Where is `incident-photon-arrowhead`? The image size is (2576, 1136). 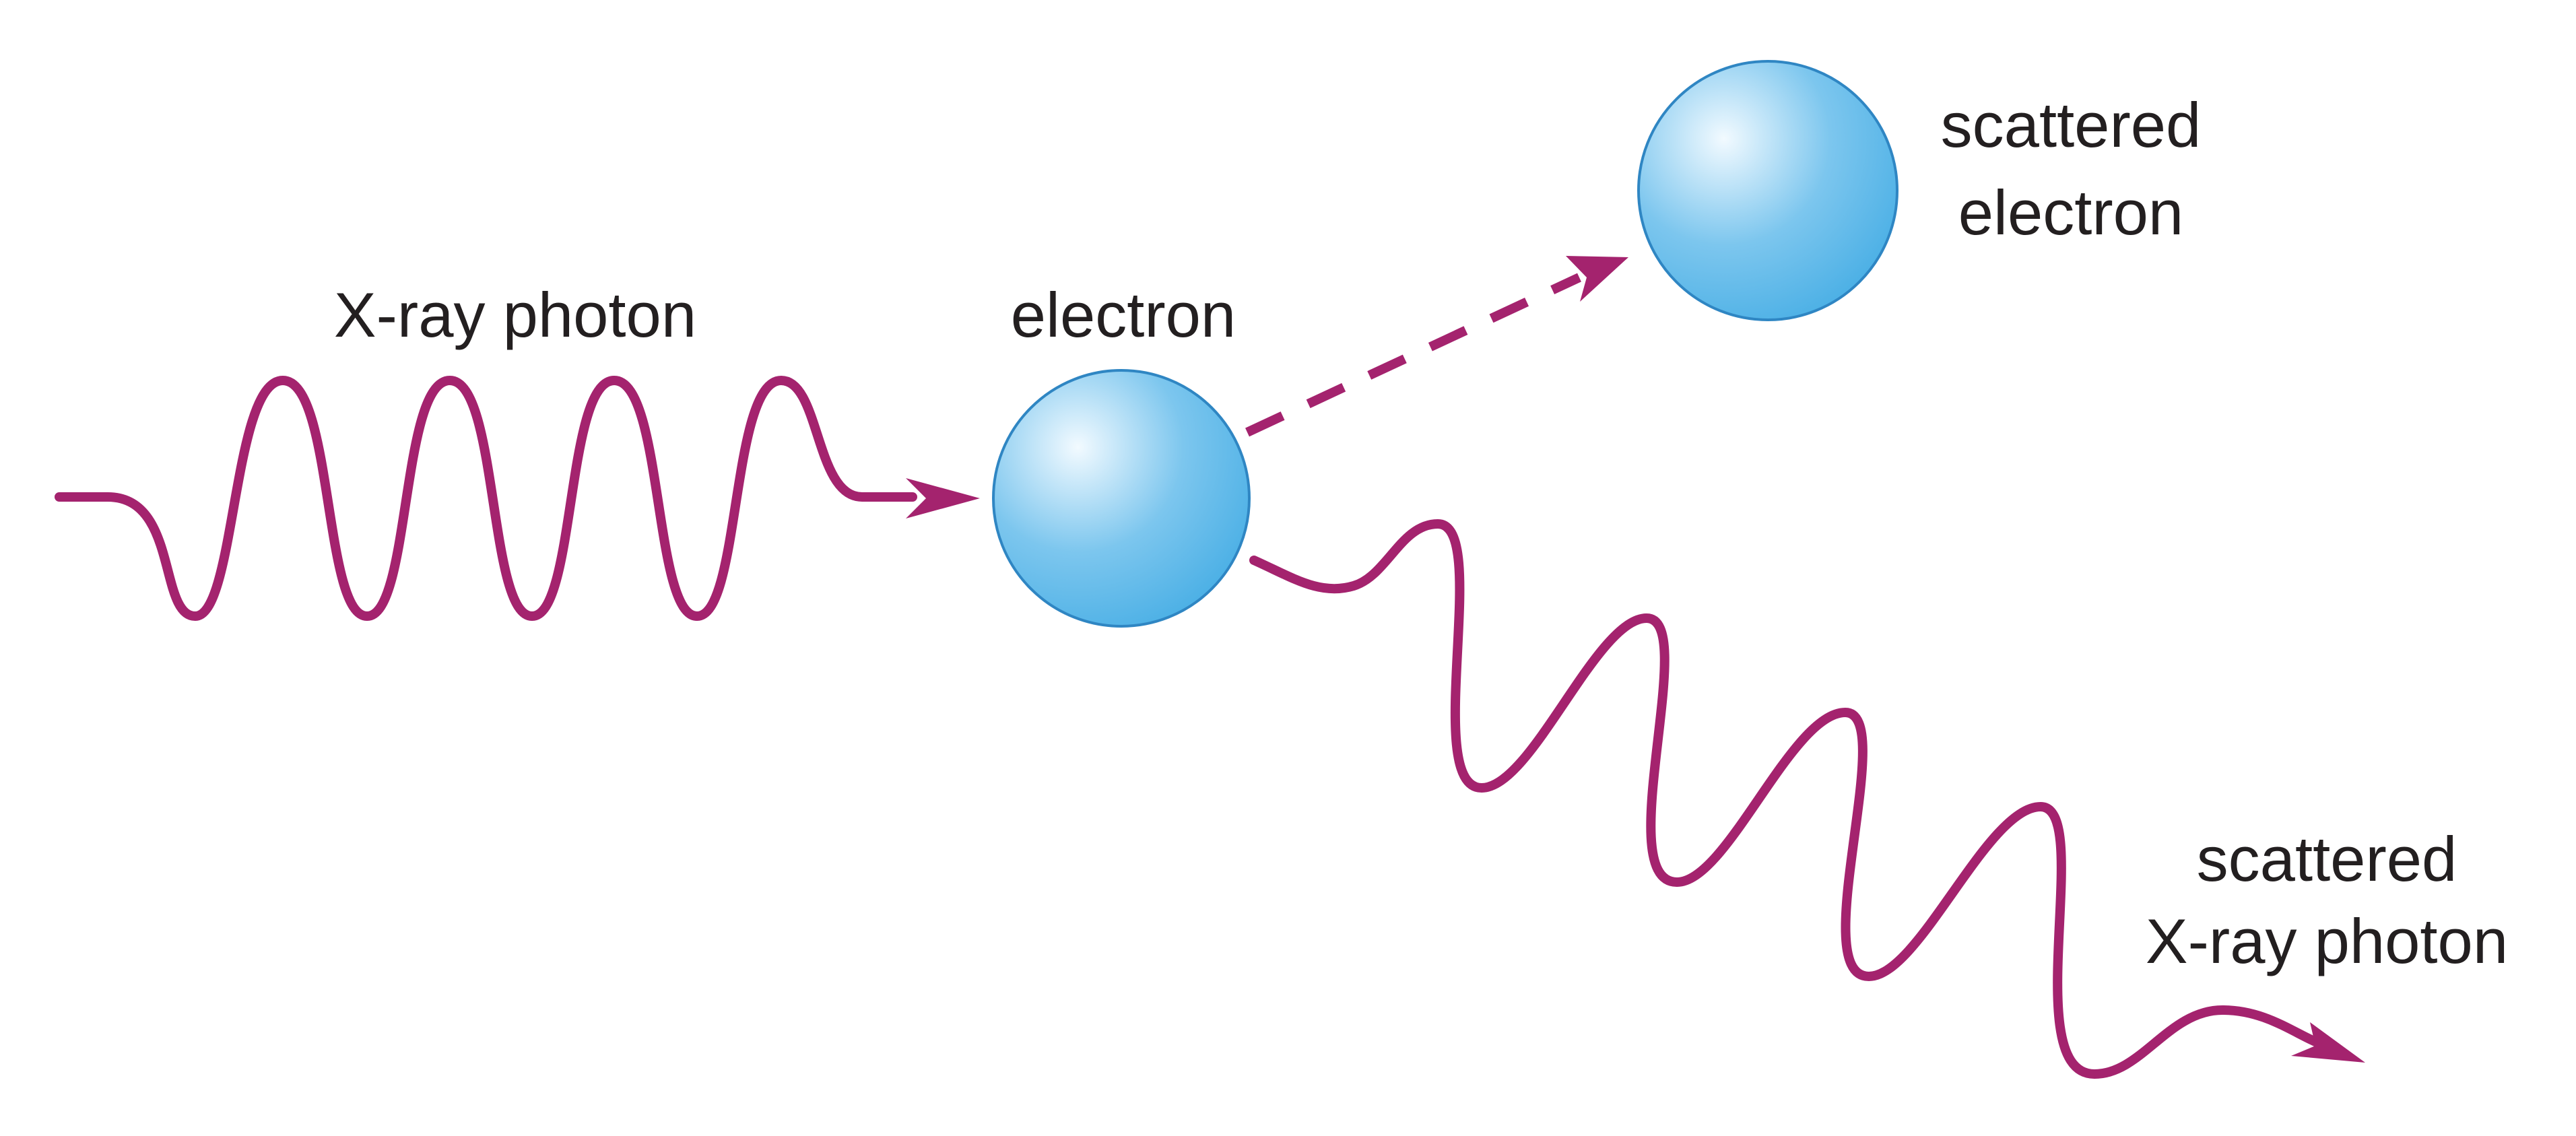 incident-photon-arrowhead is located at coordinates (943, 499).